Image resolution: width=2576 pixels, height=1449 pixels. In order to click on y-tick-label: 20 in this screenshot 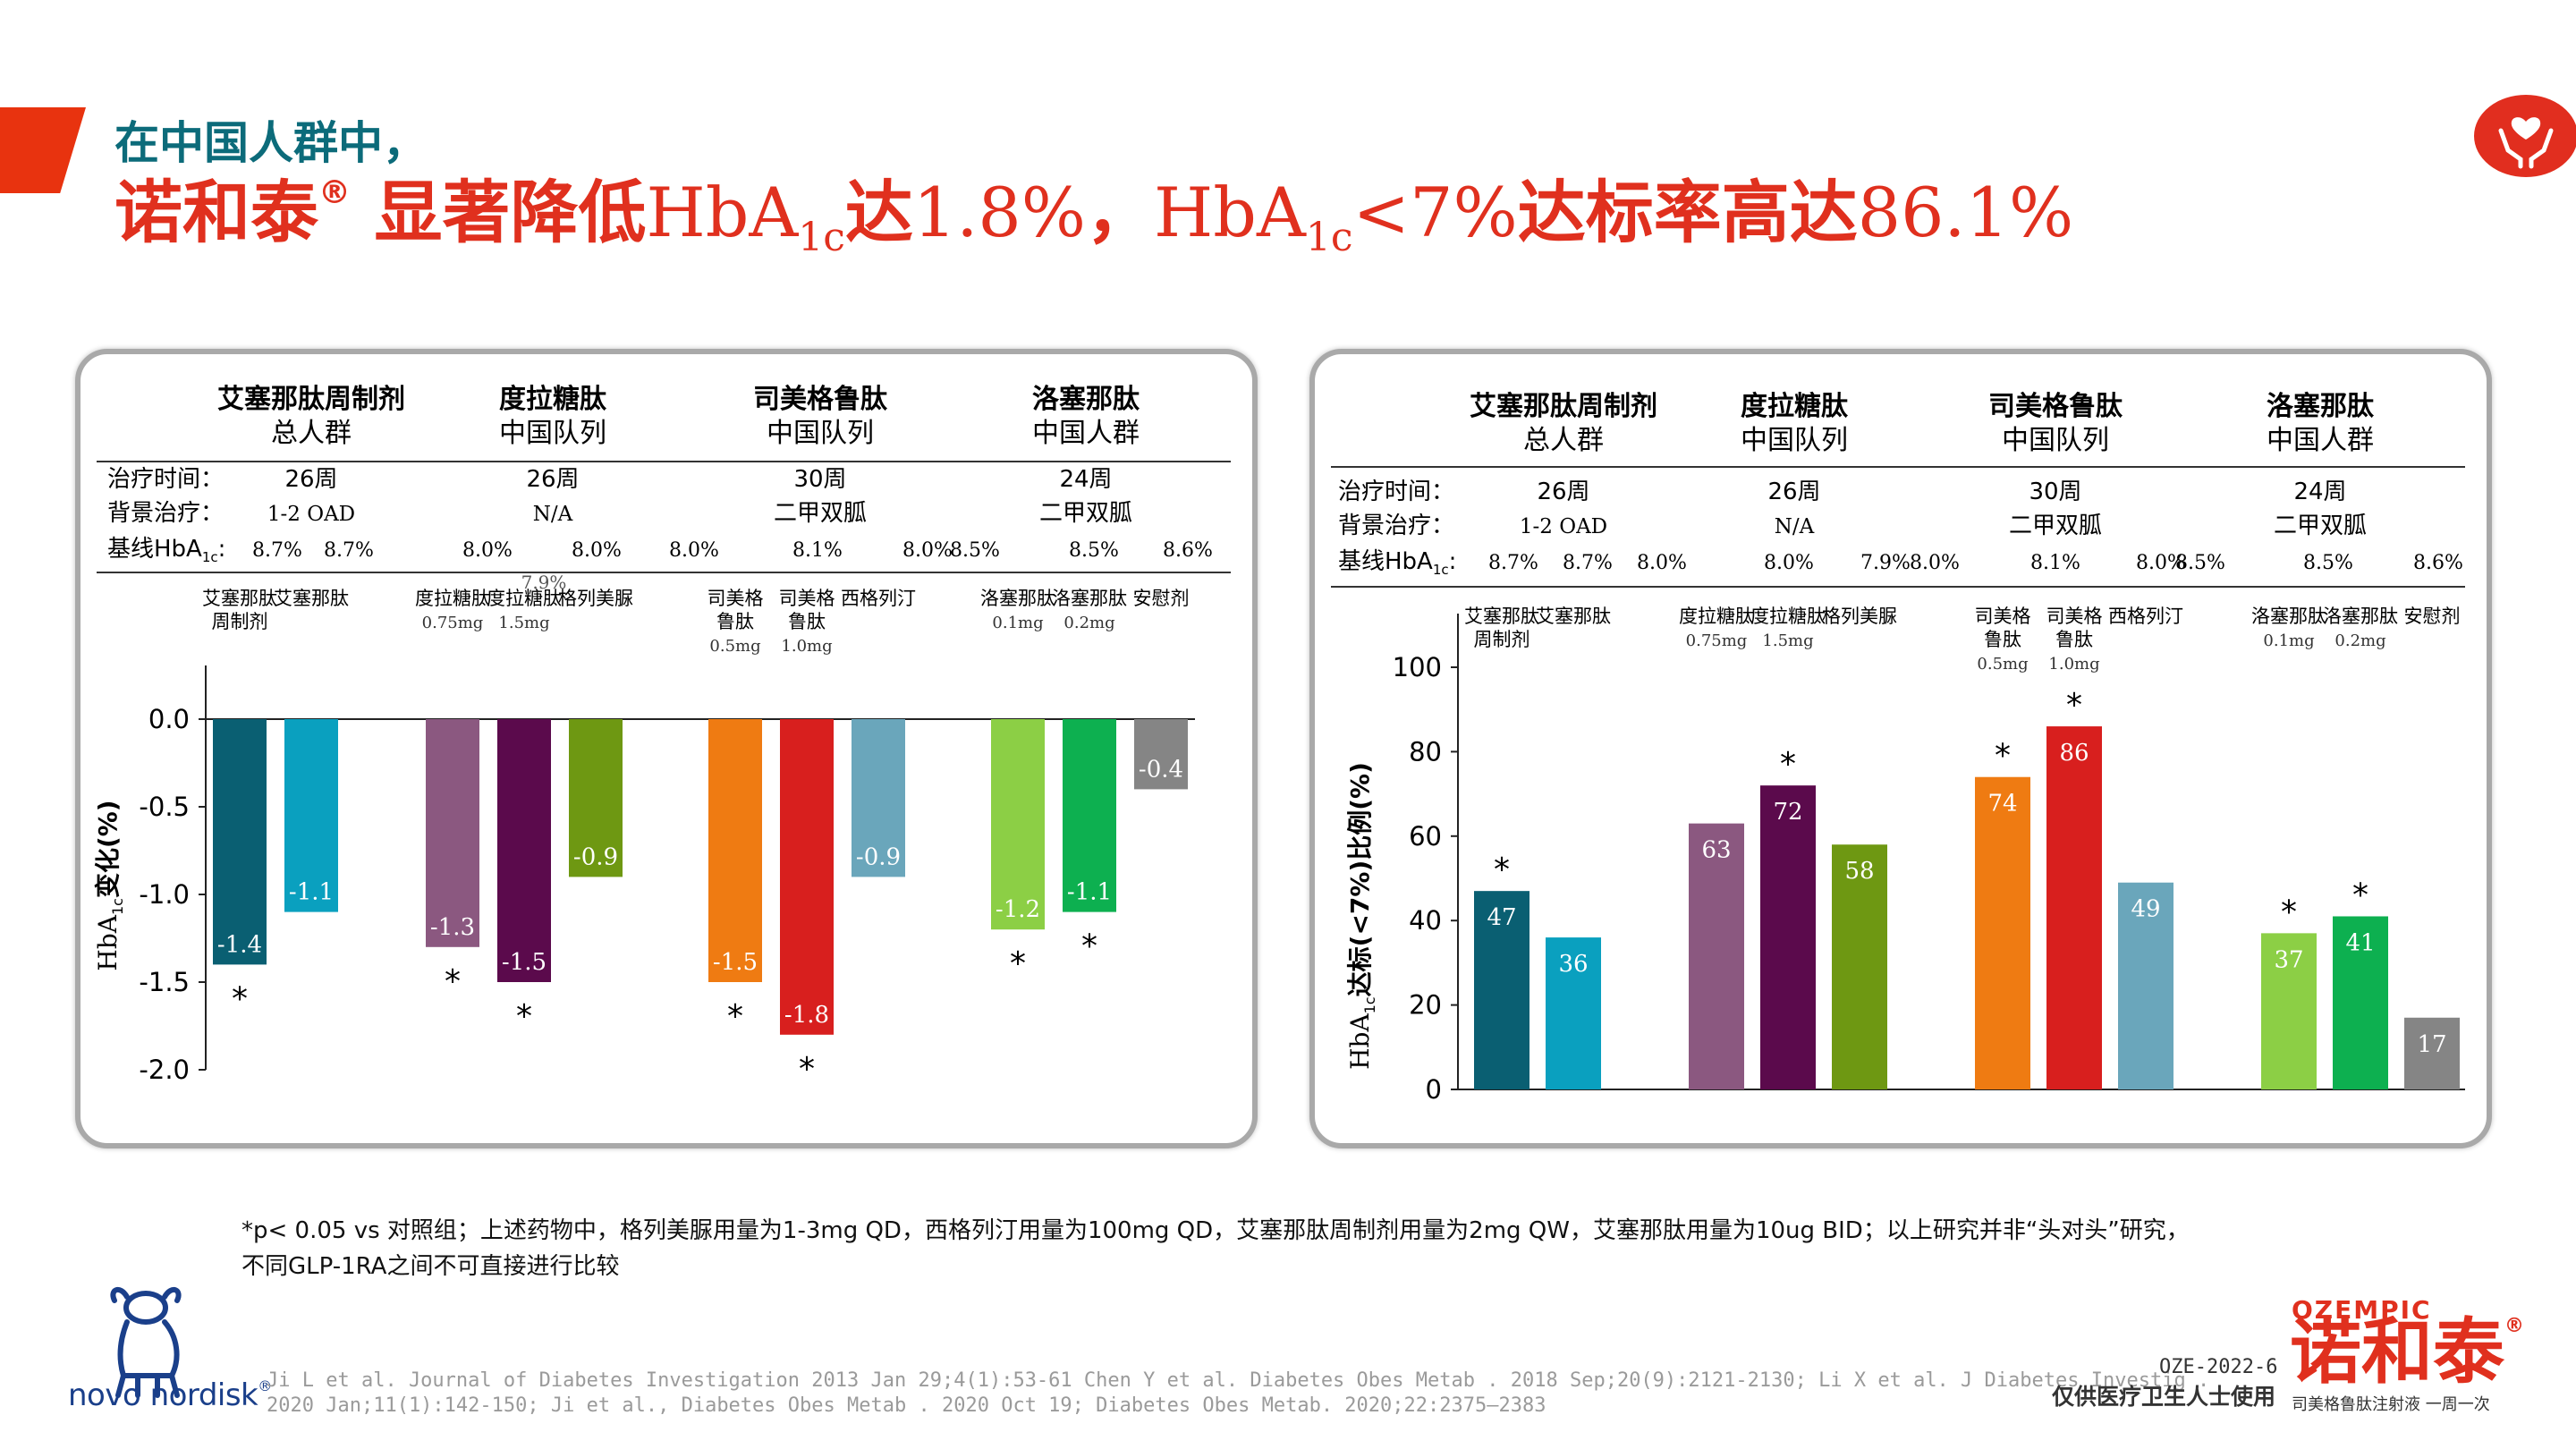, I will do `click(1425, 1005)`.